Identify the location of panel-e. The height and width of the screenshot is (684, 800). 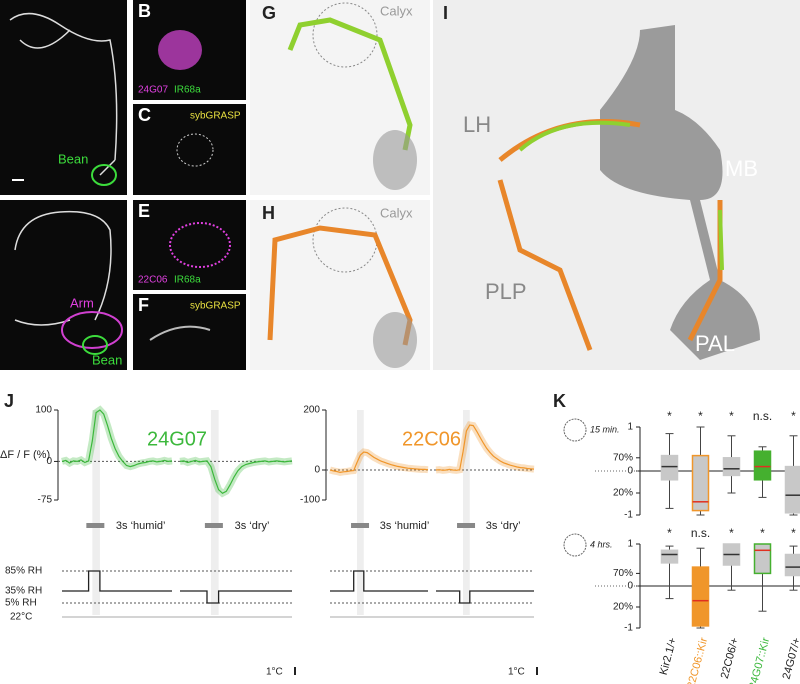
(189, 245).